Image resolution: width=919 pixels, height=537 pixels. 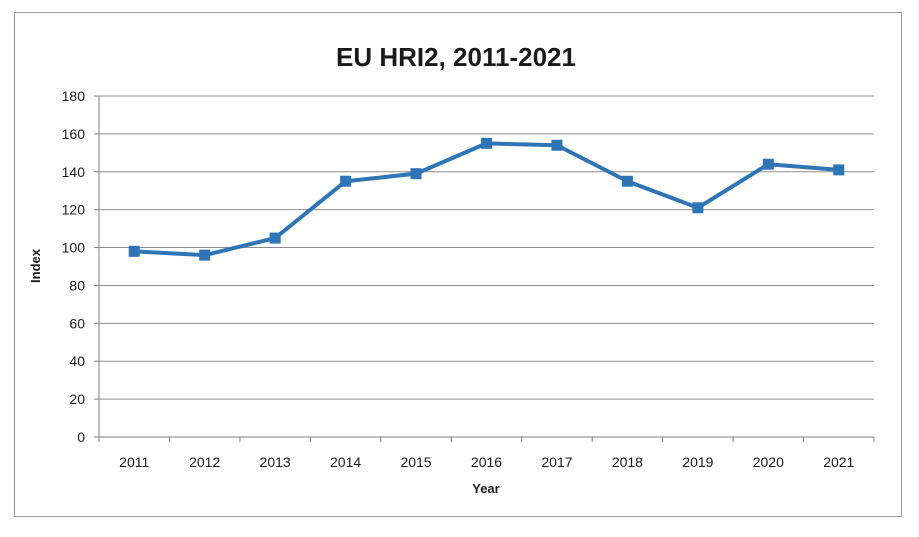 I want to click on data-point-2019, so click(x=698, y=208).